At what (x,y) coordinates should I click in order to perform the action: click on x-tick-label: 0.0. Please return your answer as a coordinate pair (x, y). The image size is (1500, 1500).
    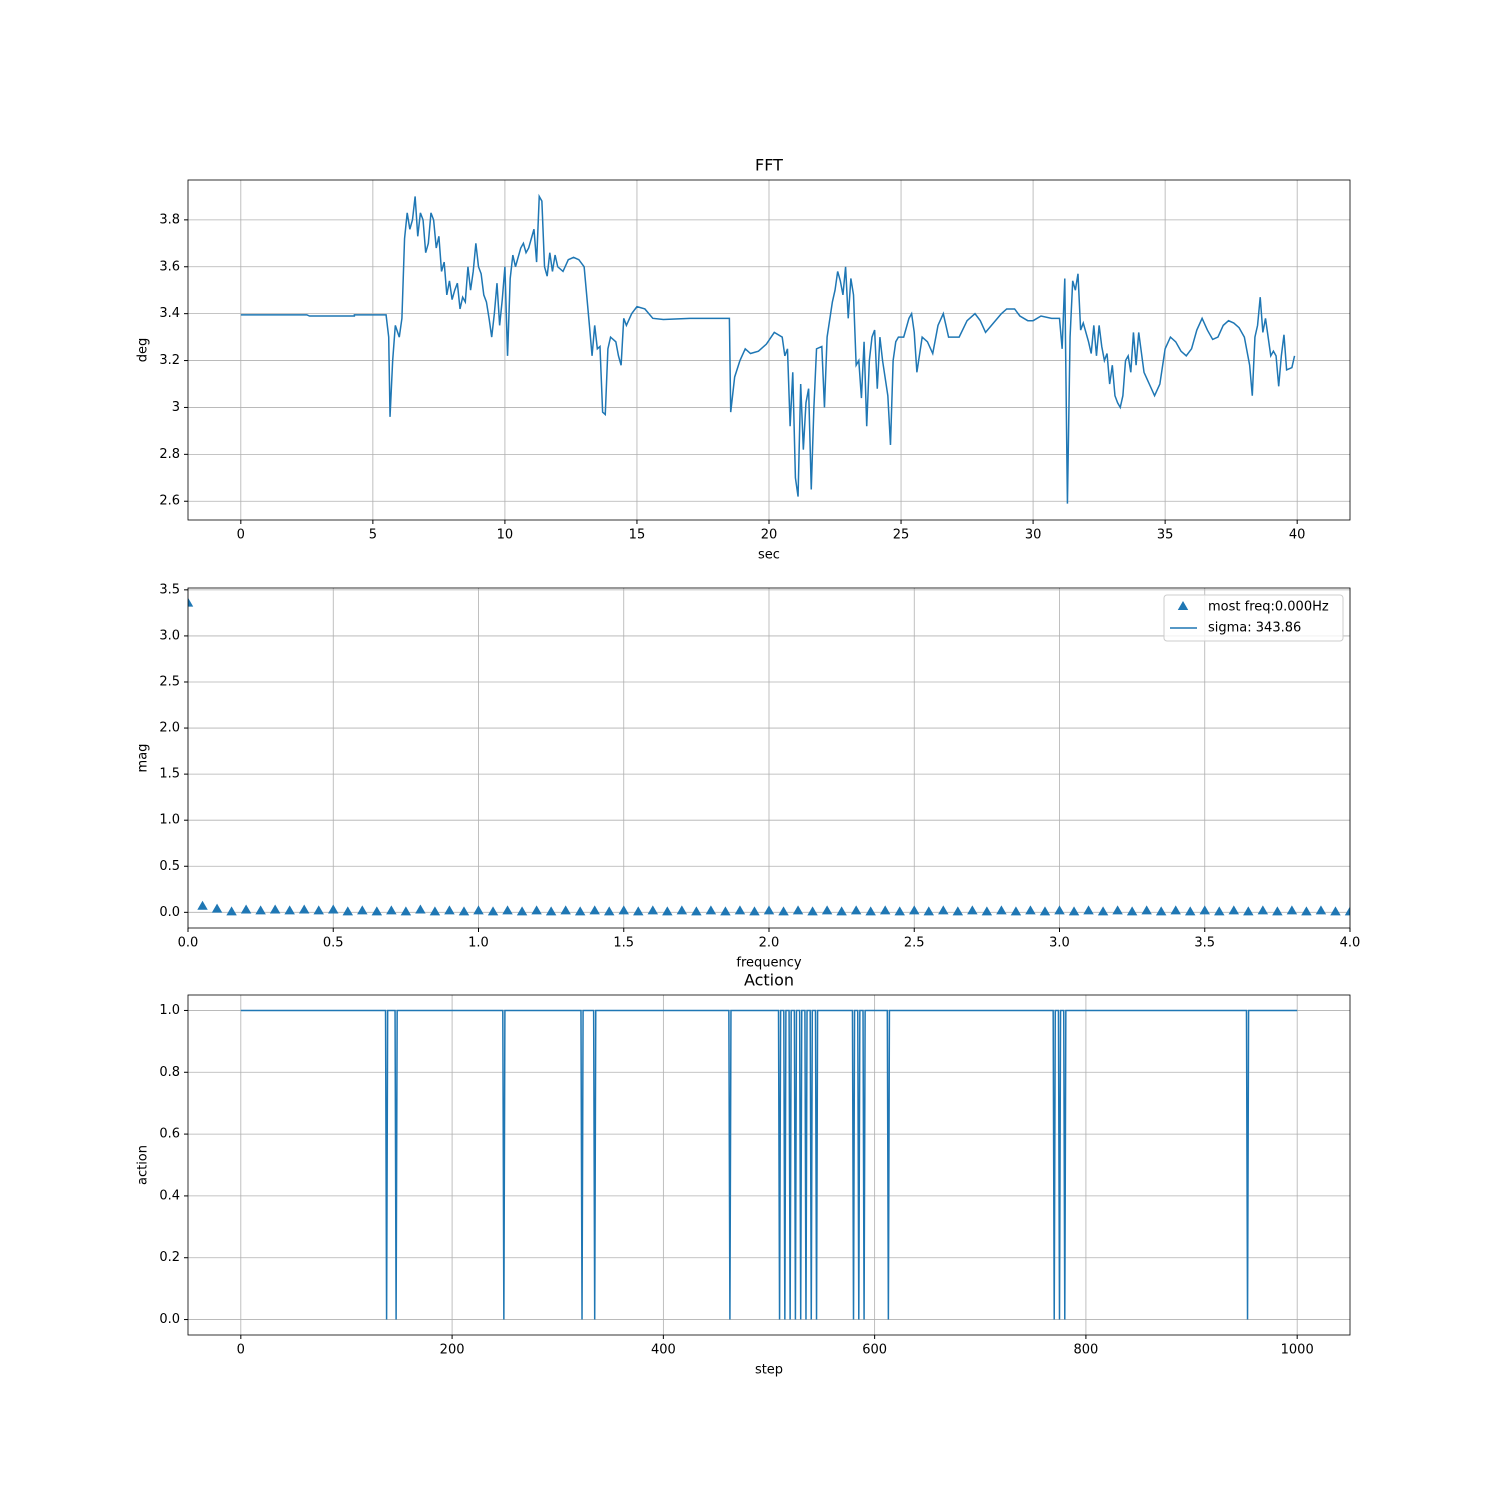
    Looking at the image, I should click on (188, 943).